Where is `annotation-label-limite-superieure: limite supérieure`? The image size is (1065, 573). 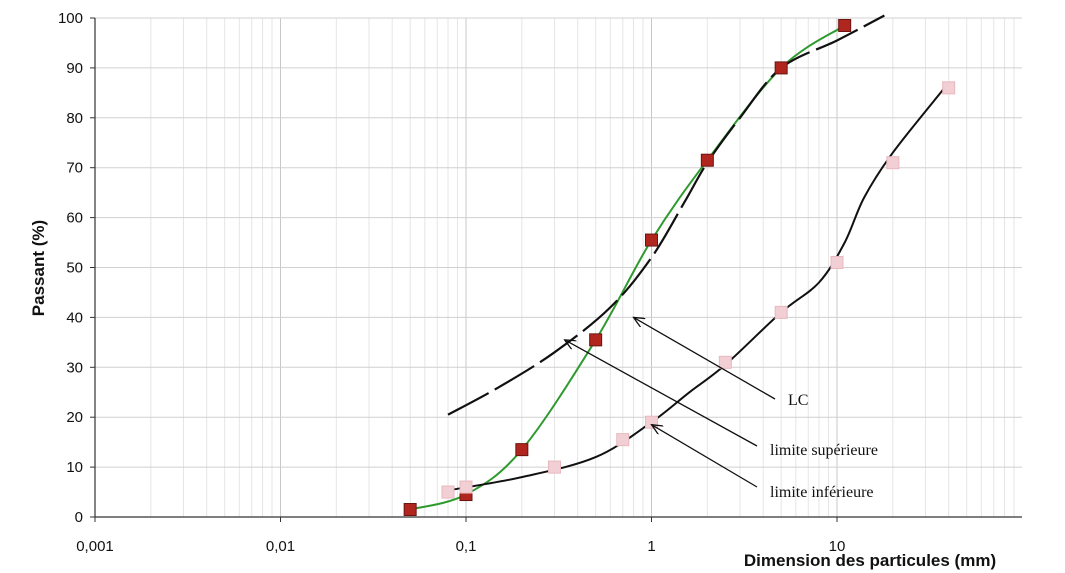 annotation-label-limite-superieure: limite supérieure is located at coordinates (824, 450).